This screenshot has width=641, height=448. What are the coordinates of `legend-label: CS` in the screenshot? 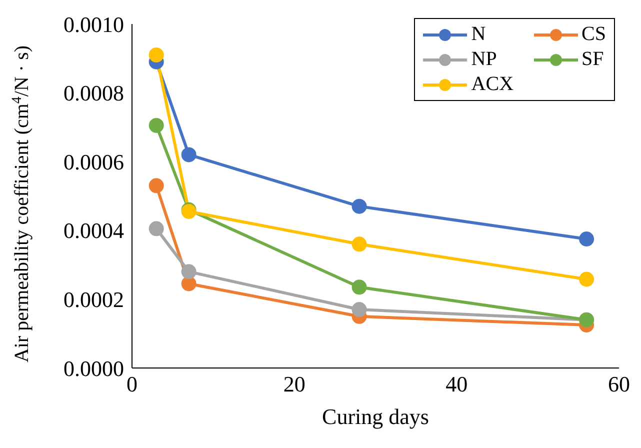 It's located at (594, 34).